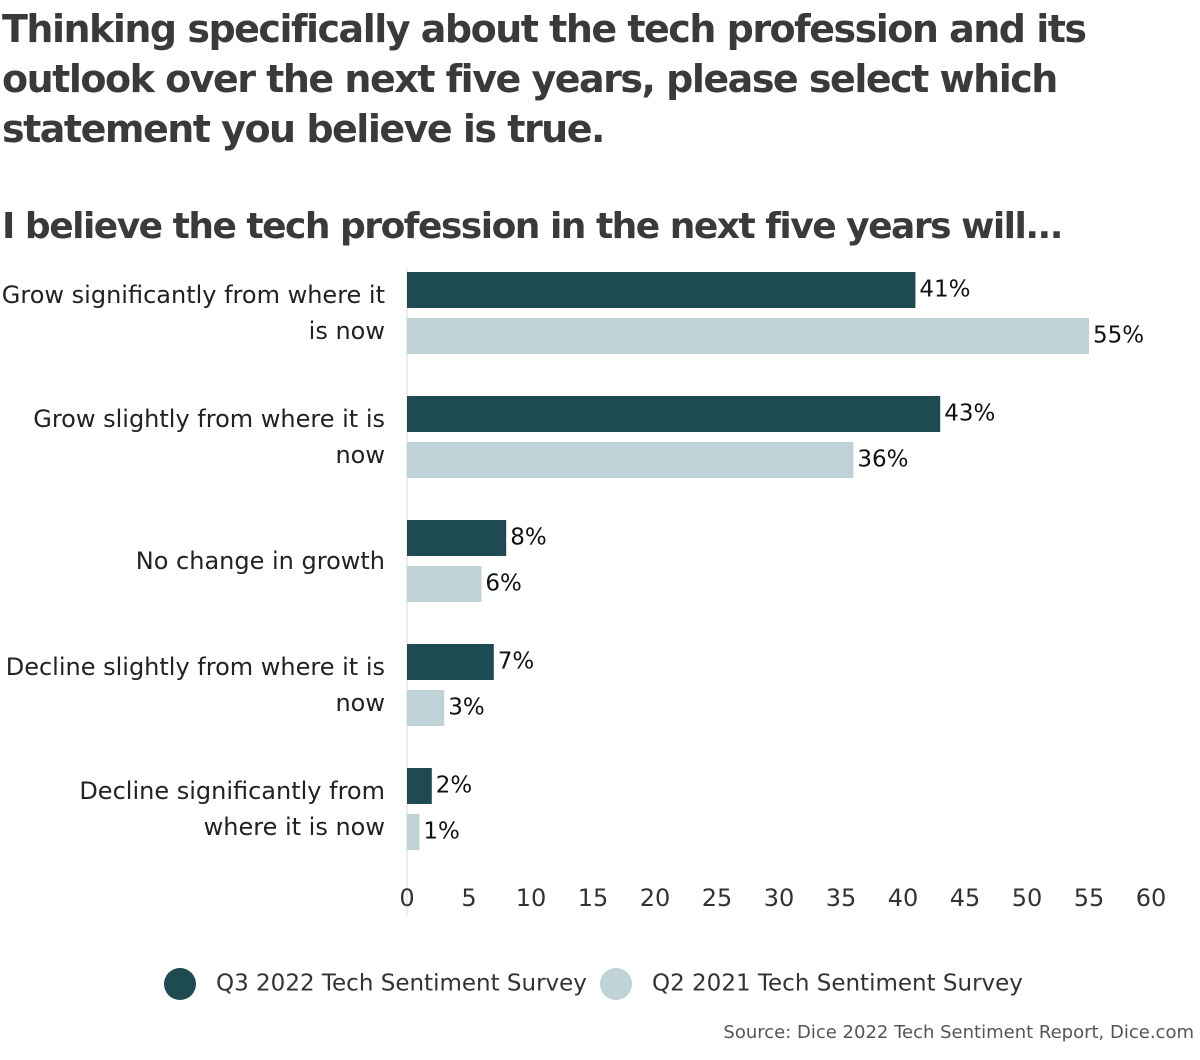 The image size is (1200, 1060). I want to click on x-tick-label: 15, so click(593, 898).